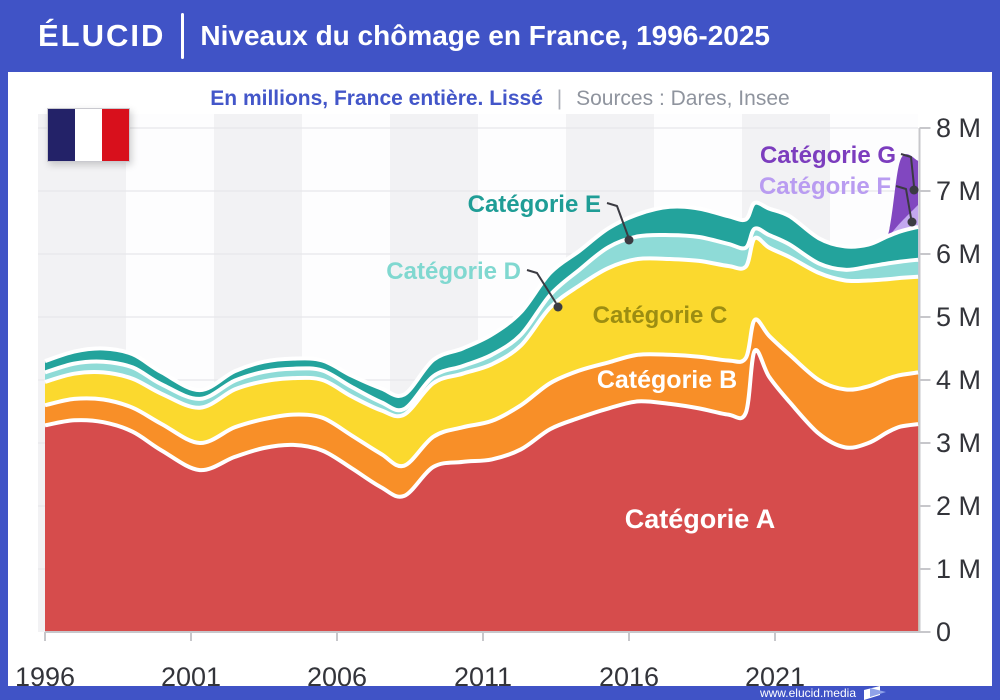 The height and width of the screenshot is (700, 1000). What do you see at coordinates (958, 128) in the screenshot?
I see `y-tick-label-8: 8 M` at bounding box center [958, 128].